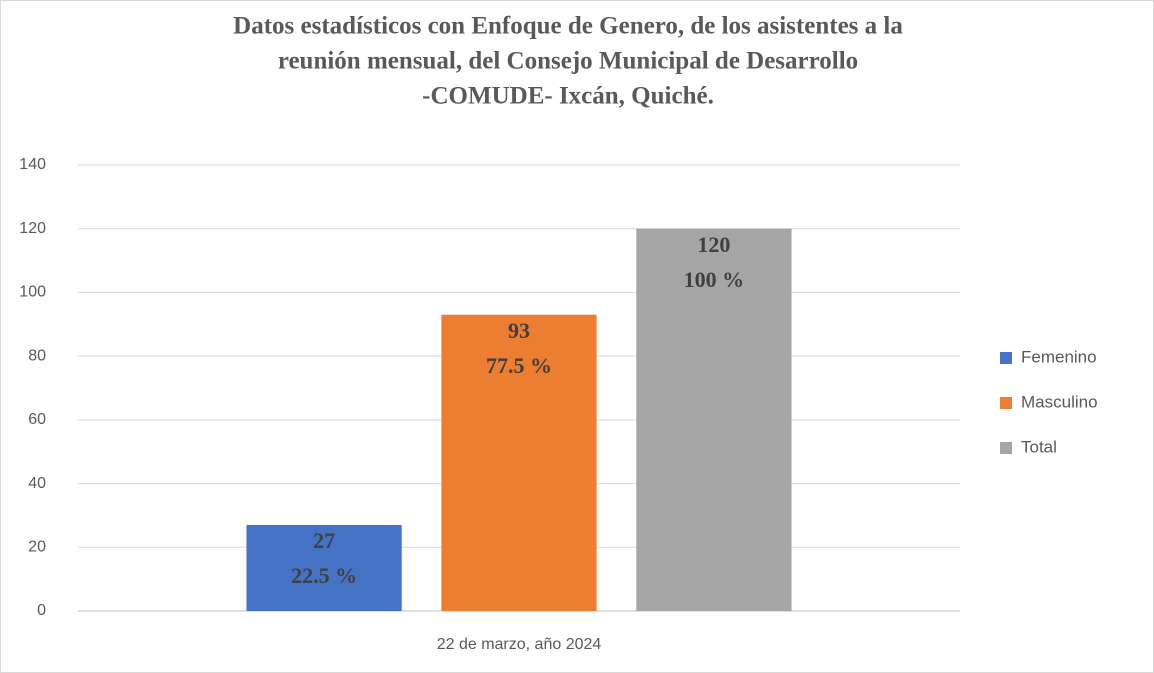 The image size is (1154, 673). What do you see at coordinates (37, 419) in the screenshot?
I see `y-tick-label: 60` at bounding box center [37, 419].